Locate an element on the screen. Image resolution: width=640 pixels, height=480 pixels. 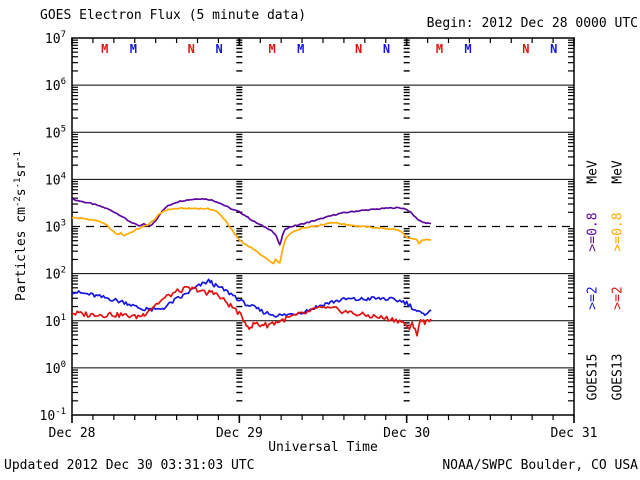
y-tick-label: 10⁵ is located at coordinates (55, 132).